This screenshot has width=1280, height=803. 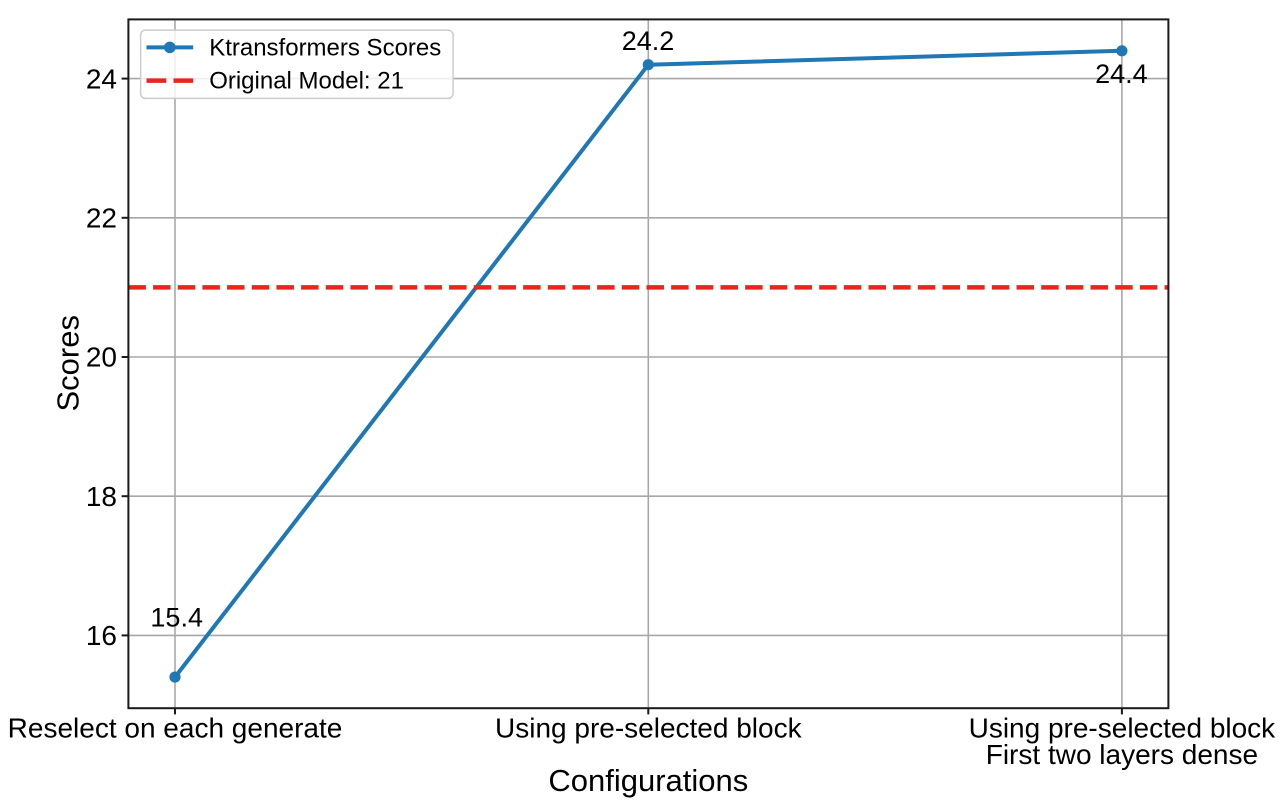 What do you see at coordinates (101, 496) in the screenshot?
I see `svg-text: 18` at bounding box center [101, 496].